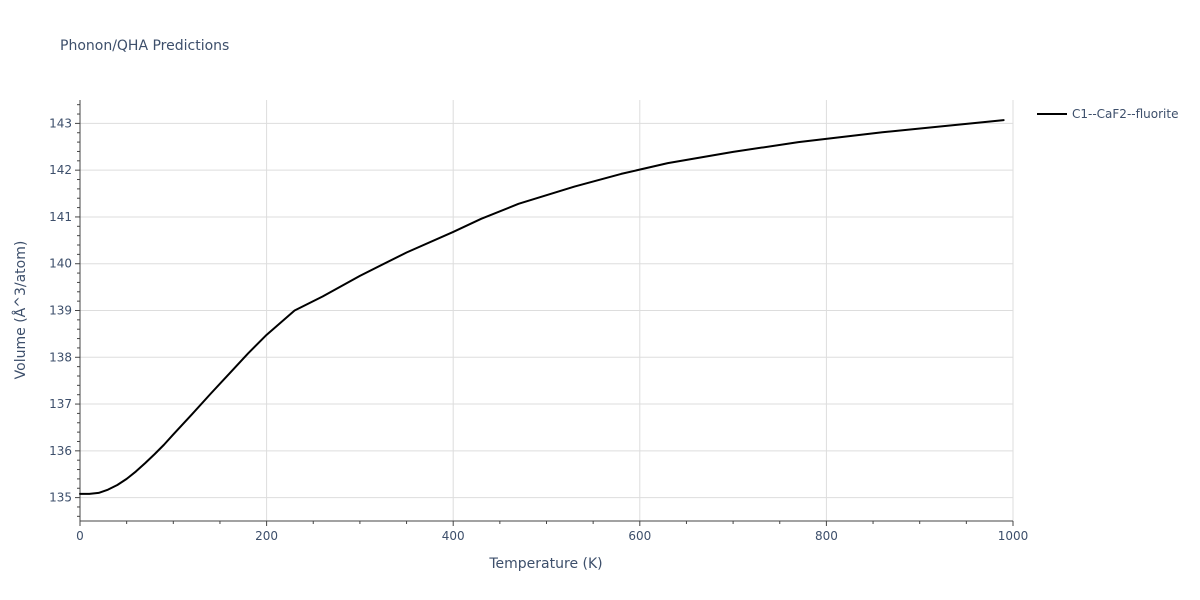  What do you see at coordinates (60, 170) in the screenshot?
I see `y-tick-label: 142` at bounding box center [60, 170].